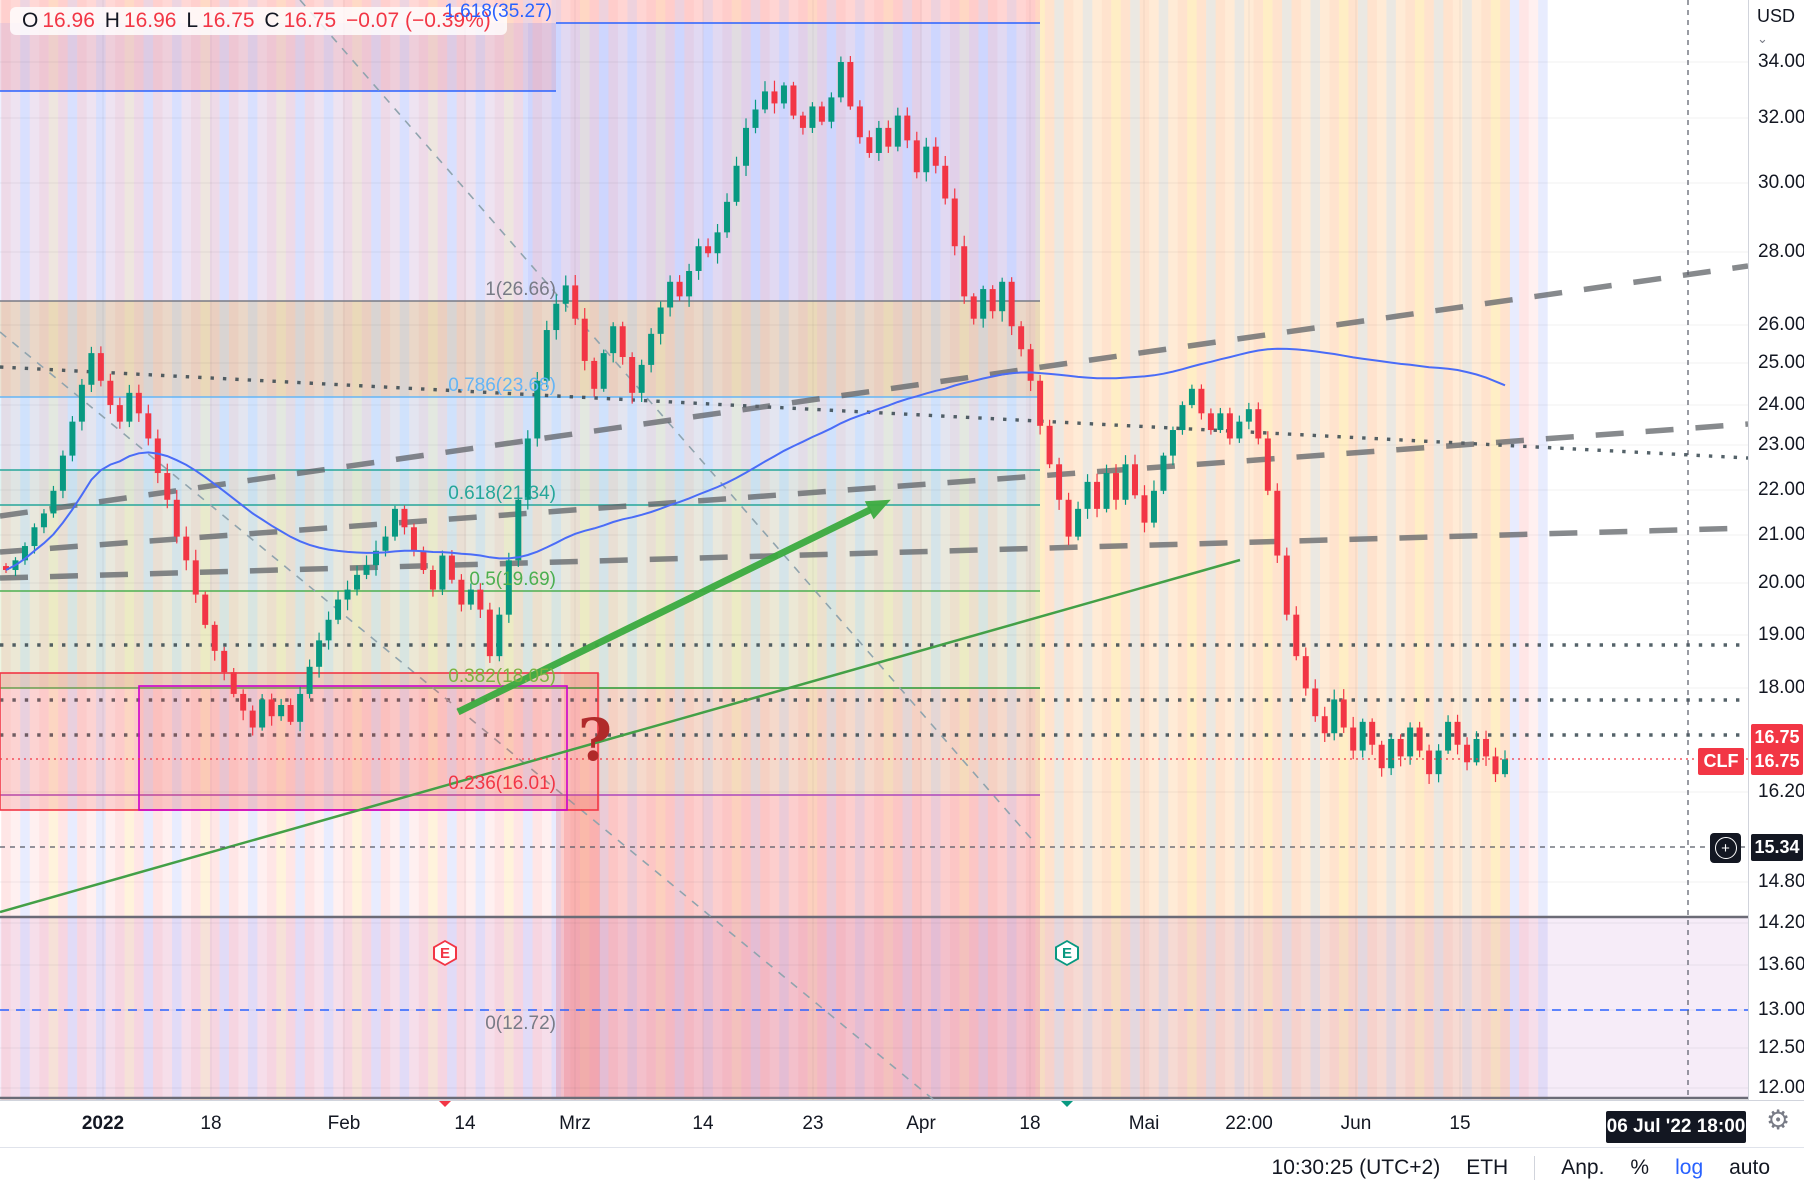 This screenshot has width=1804, height=1191. I want to click on currency-label: USD, so click(1776, 16).